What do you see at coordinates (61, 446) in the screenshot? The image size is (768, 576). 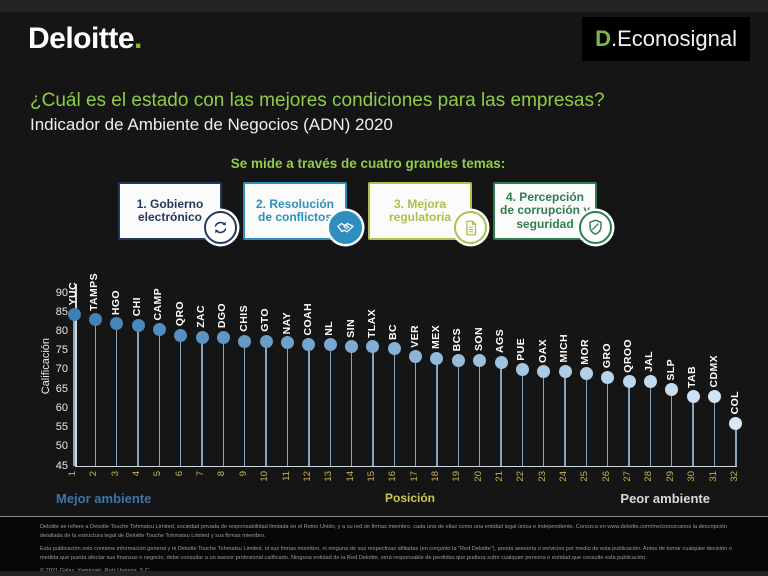 I see `y-tick-label: 50` at bounding box center [61, 446].